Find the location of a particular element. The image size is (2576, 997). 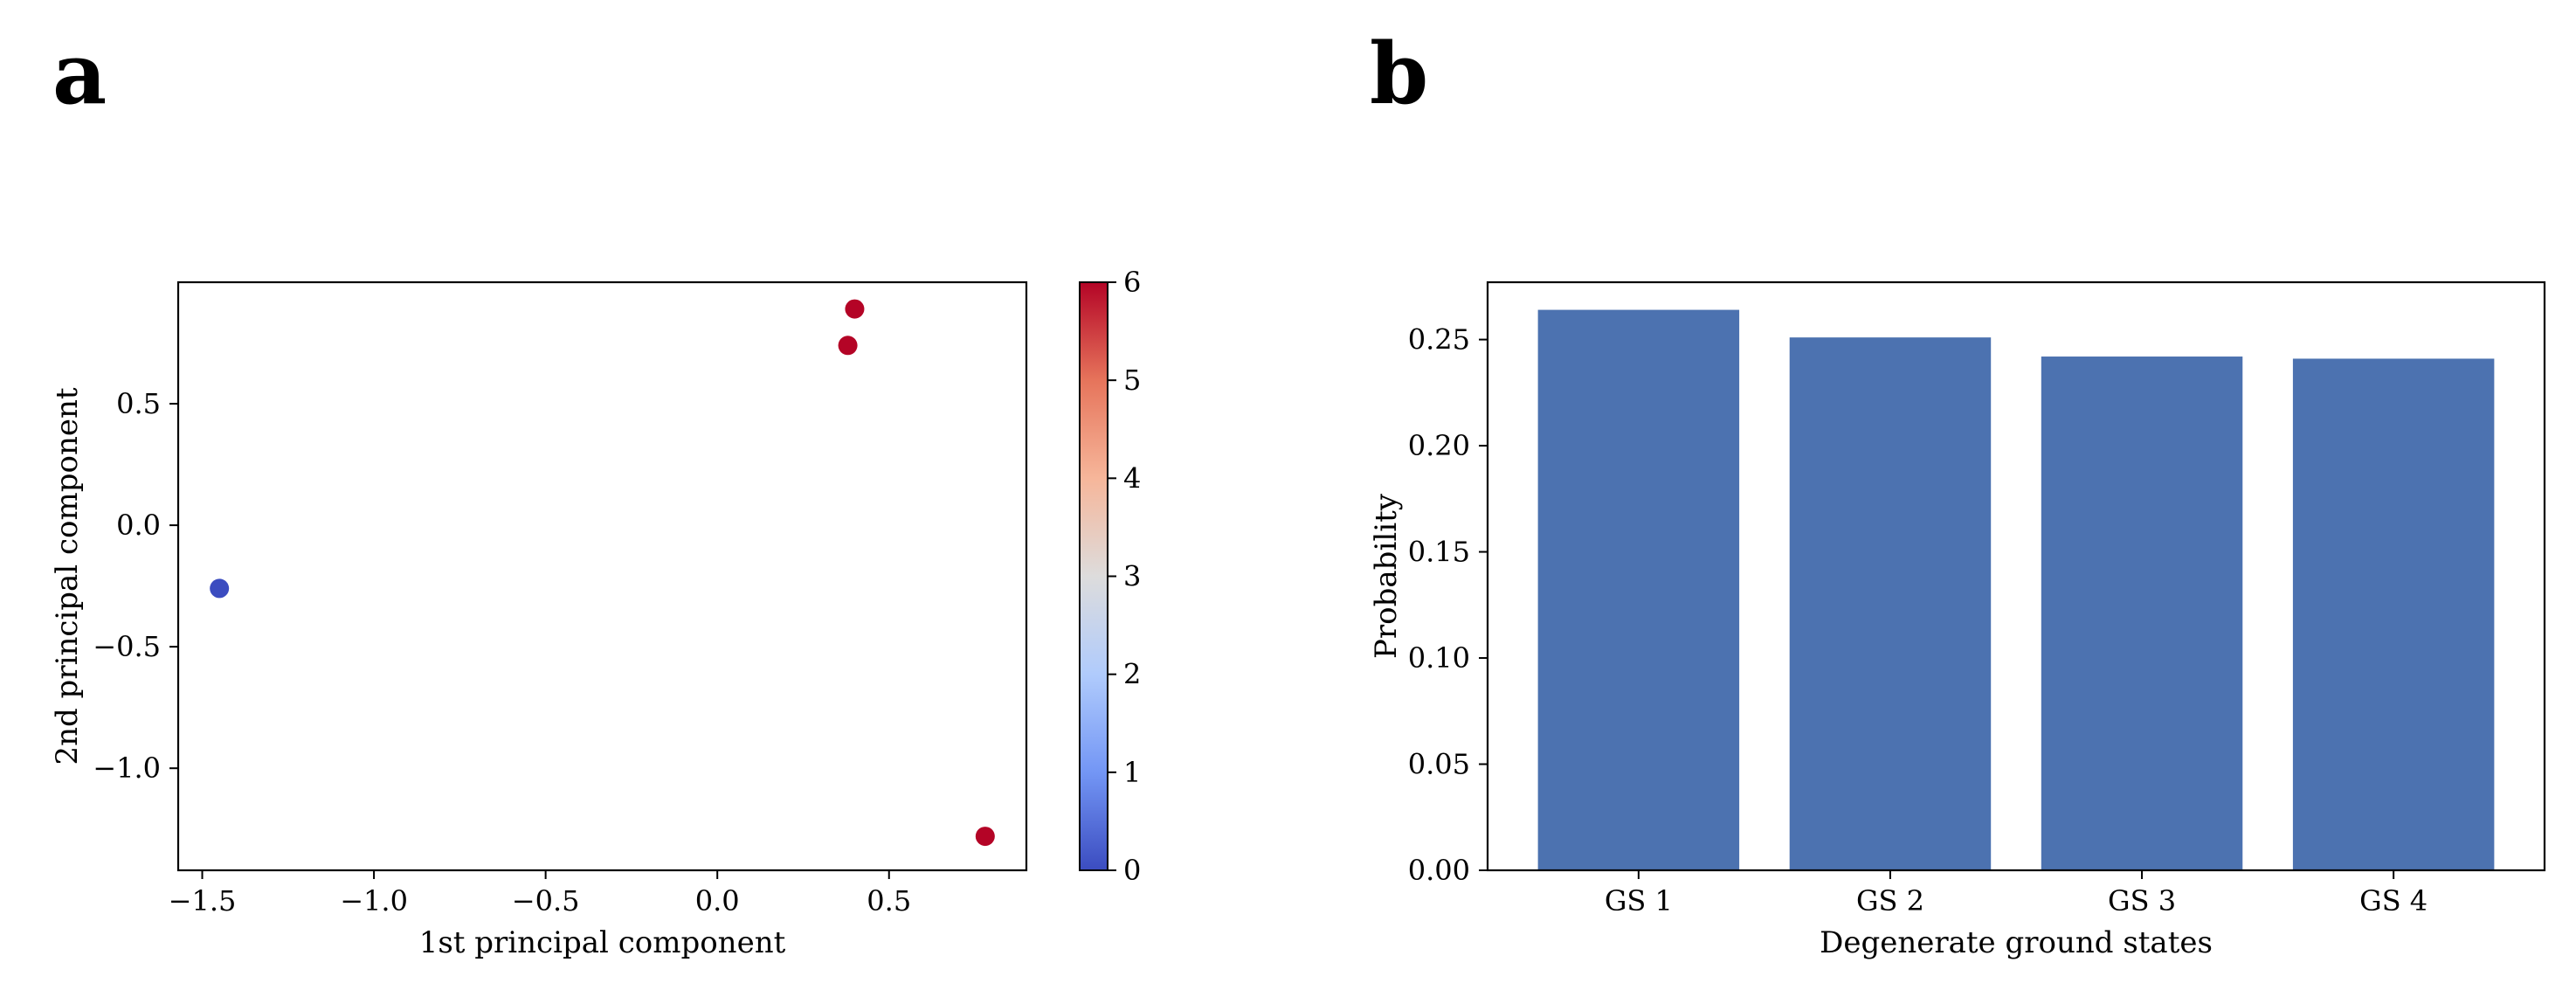

colorbar-tick-label: 0 is located at coordinates (1132, 870).